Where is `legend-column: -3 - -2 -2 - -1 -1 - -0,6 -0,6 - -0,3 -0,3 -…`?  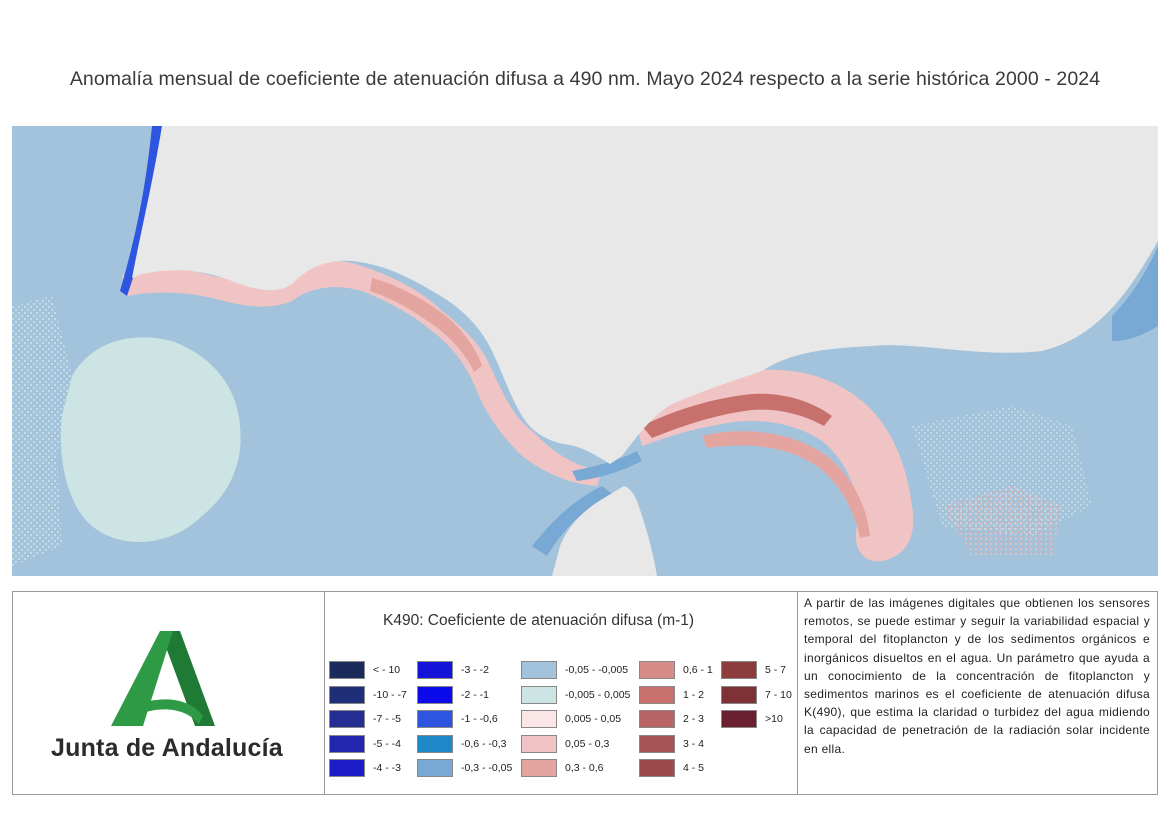 legend-column: -3 - -2 -2 - -1 -1 - -0,6 -0,6 - -0,3 -0,3 -… is located at coordinates (464, 719).